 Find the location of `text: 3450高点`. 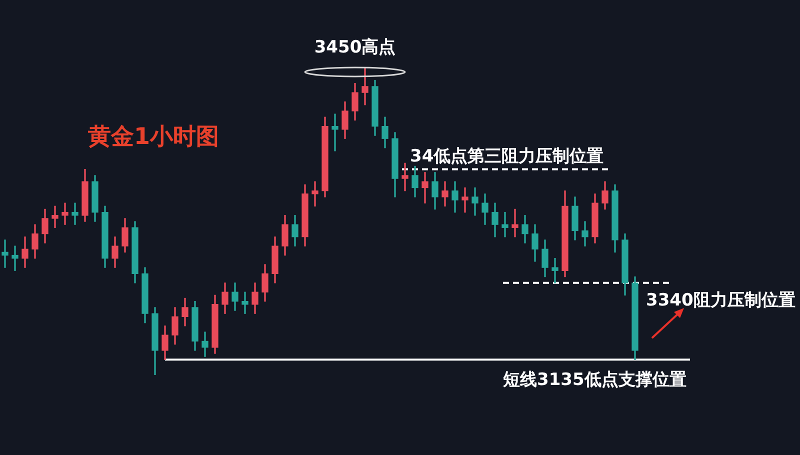

text: 3450高点 is located at coordinates (355, 47).